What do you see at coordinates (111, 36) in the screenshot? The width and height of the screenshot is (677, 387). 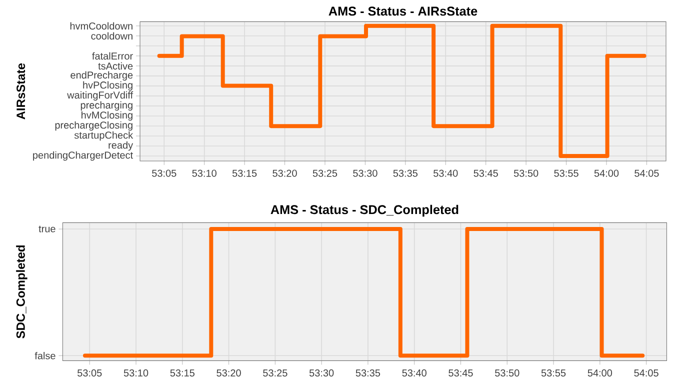 I see `category-label: cooldown` at bounding box center [111, 36].